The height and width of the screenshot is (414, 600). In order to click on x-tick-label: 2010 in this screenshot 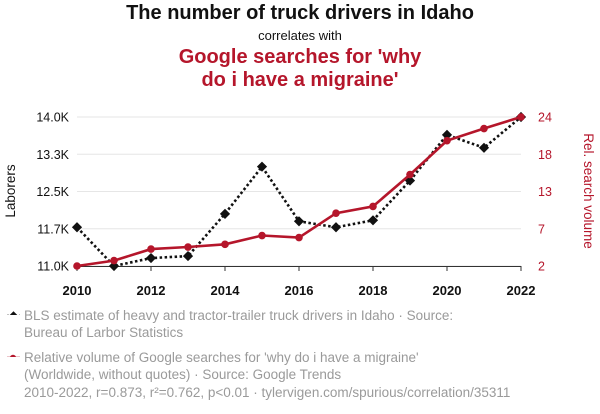, I will do `click(77, 290)`.